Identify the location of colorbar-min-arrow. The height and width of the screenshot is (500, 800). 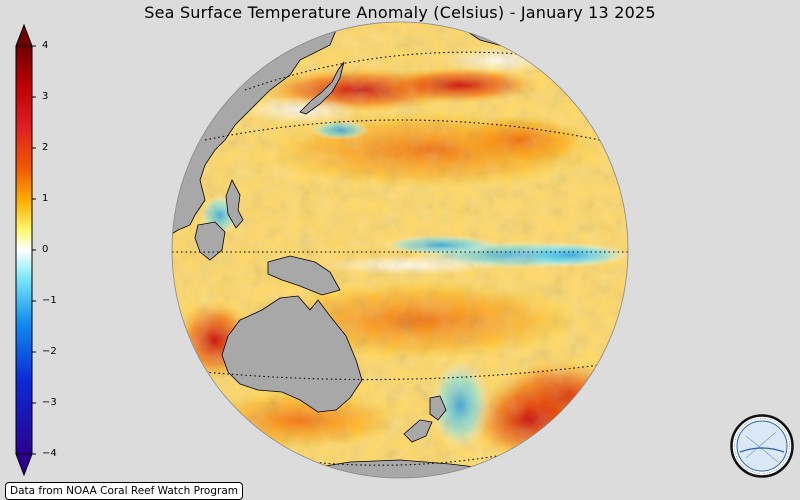
(24, 465).